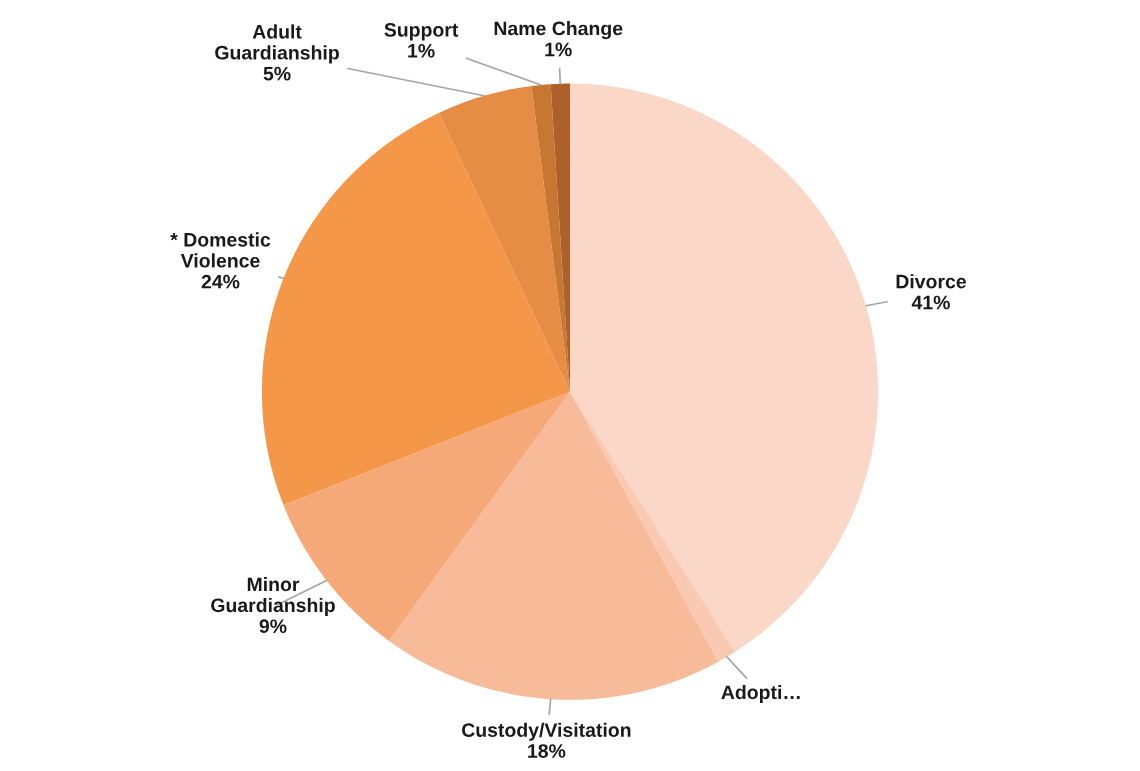  What do you see at coordinates (277, 44) in the screenshot?
I see `slice-label: Adult Guardianship` at bounding box center [277, 44].